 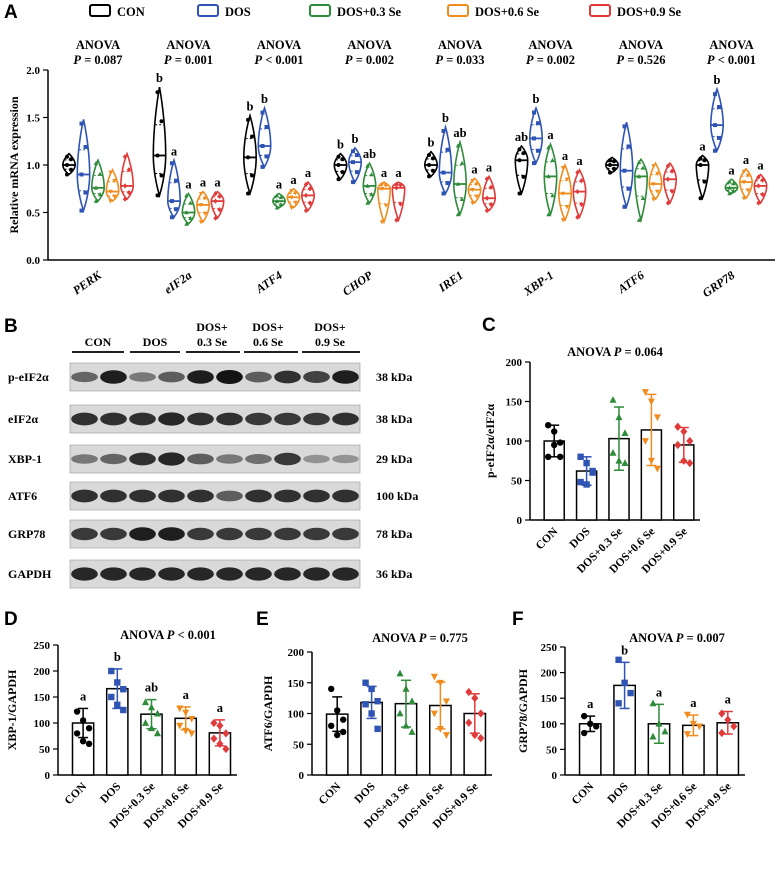 I want to click on blot-group-header: DOS, so click(x=155, y=344).